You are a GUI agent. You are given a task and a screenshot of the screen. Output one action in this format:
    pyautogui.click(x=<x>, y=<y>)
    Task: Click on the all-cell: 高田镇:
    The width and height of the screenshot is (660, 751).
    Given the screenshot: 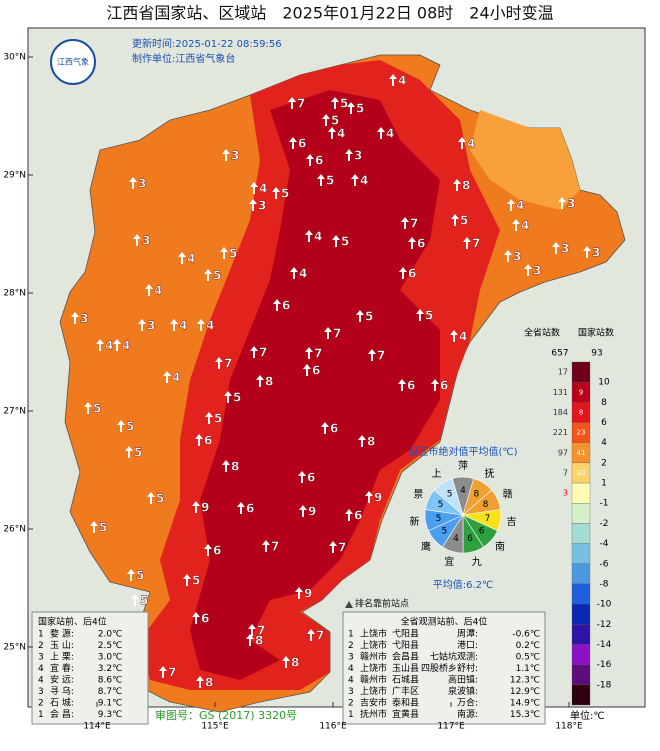 What is the action you would take?
    pyautogui.click(x=463, y=680)
    